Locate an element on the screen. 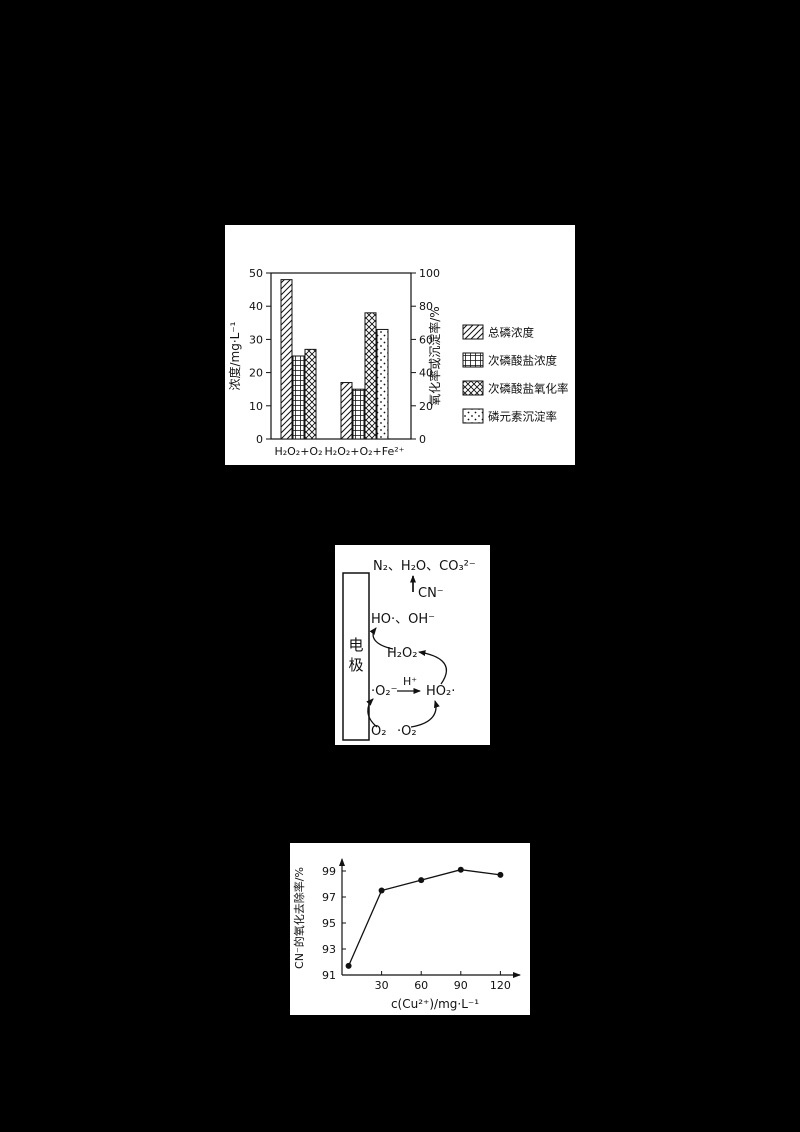  right-tick-label: 80 is located at coordinates (426, 306).